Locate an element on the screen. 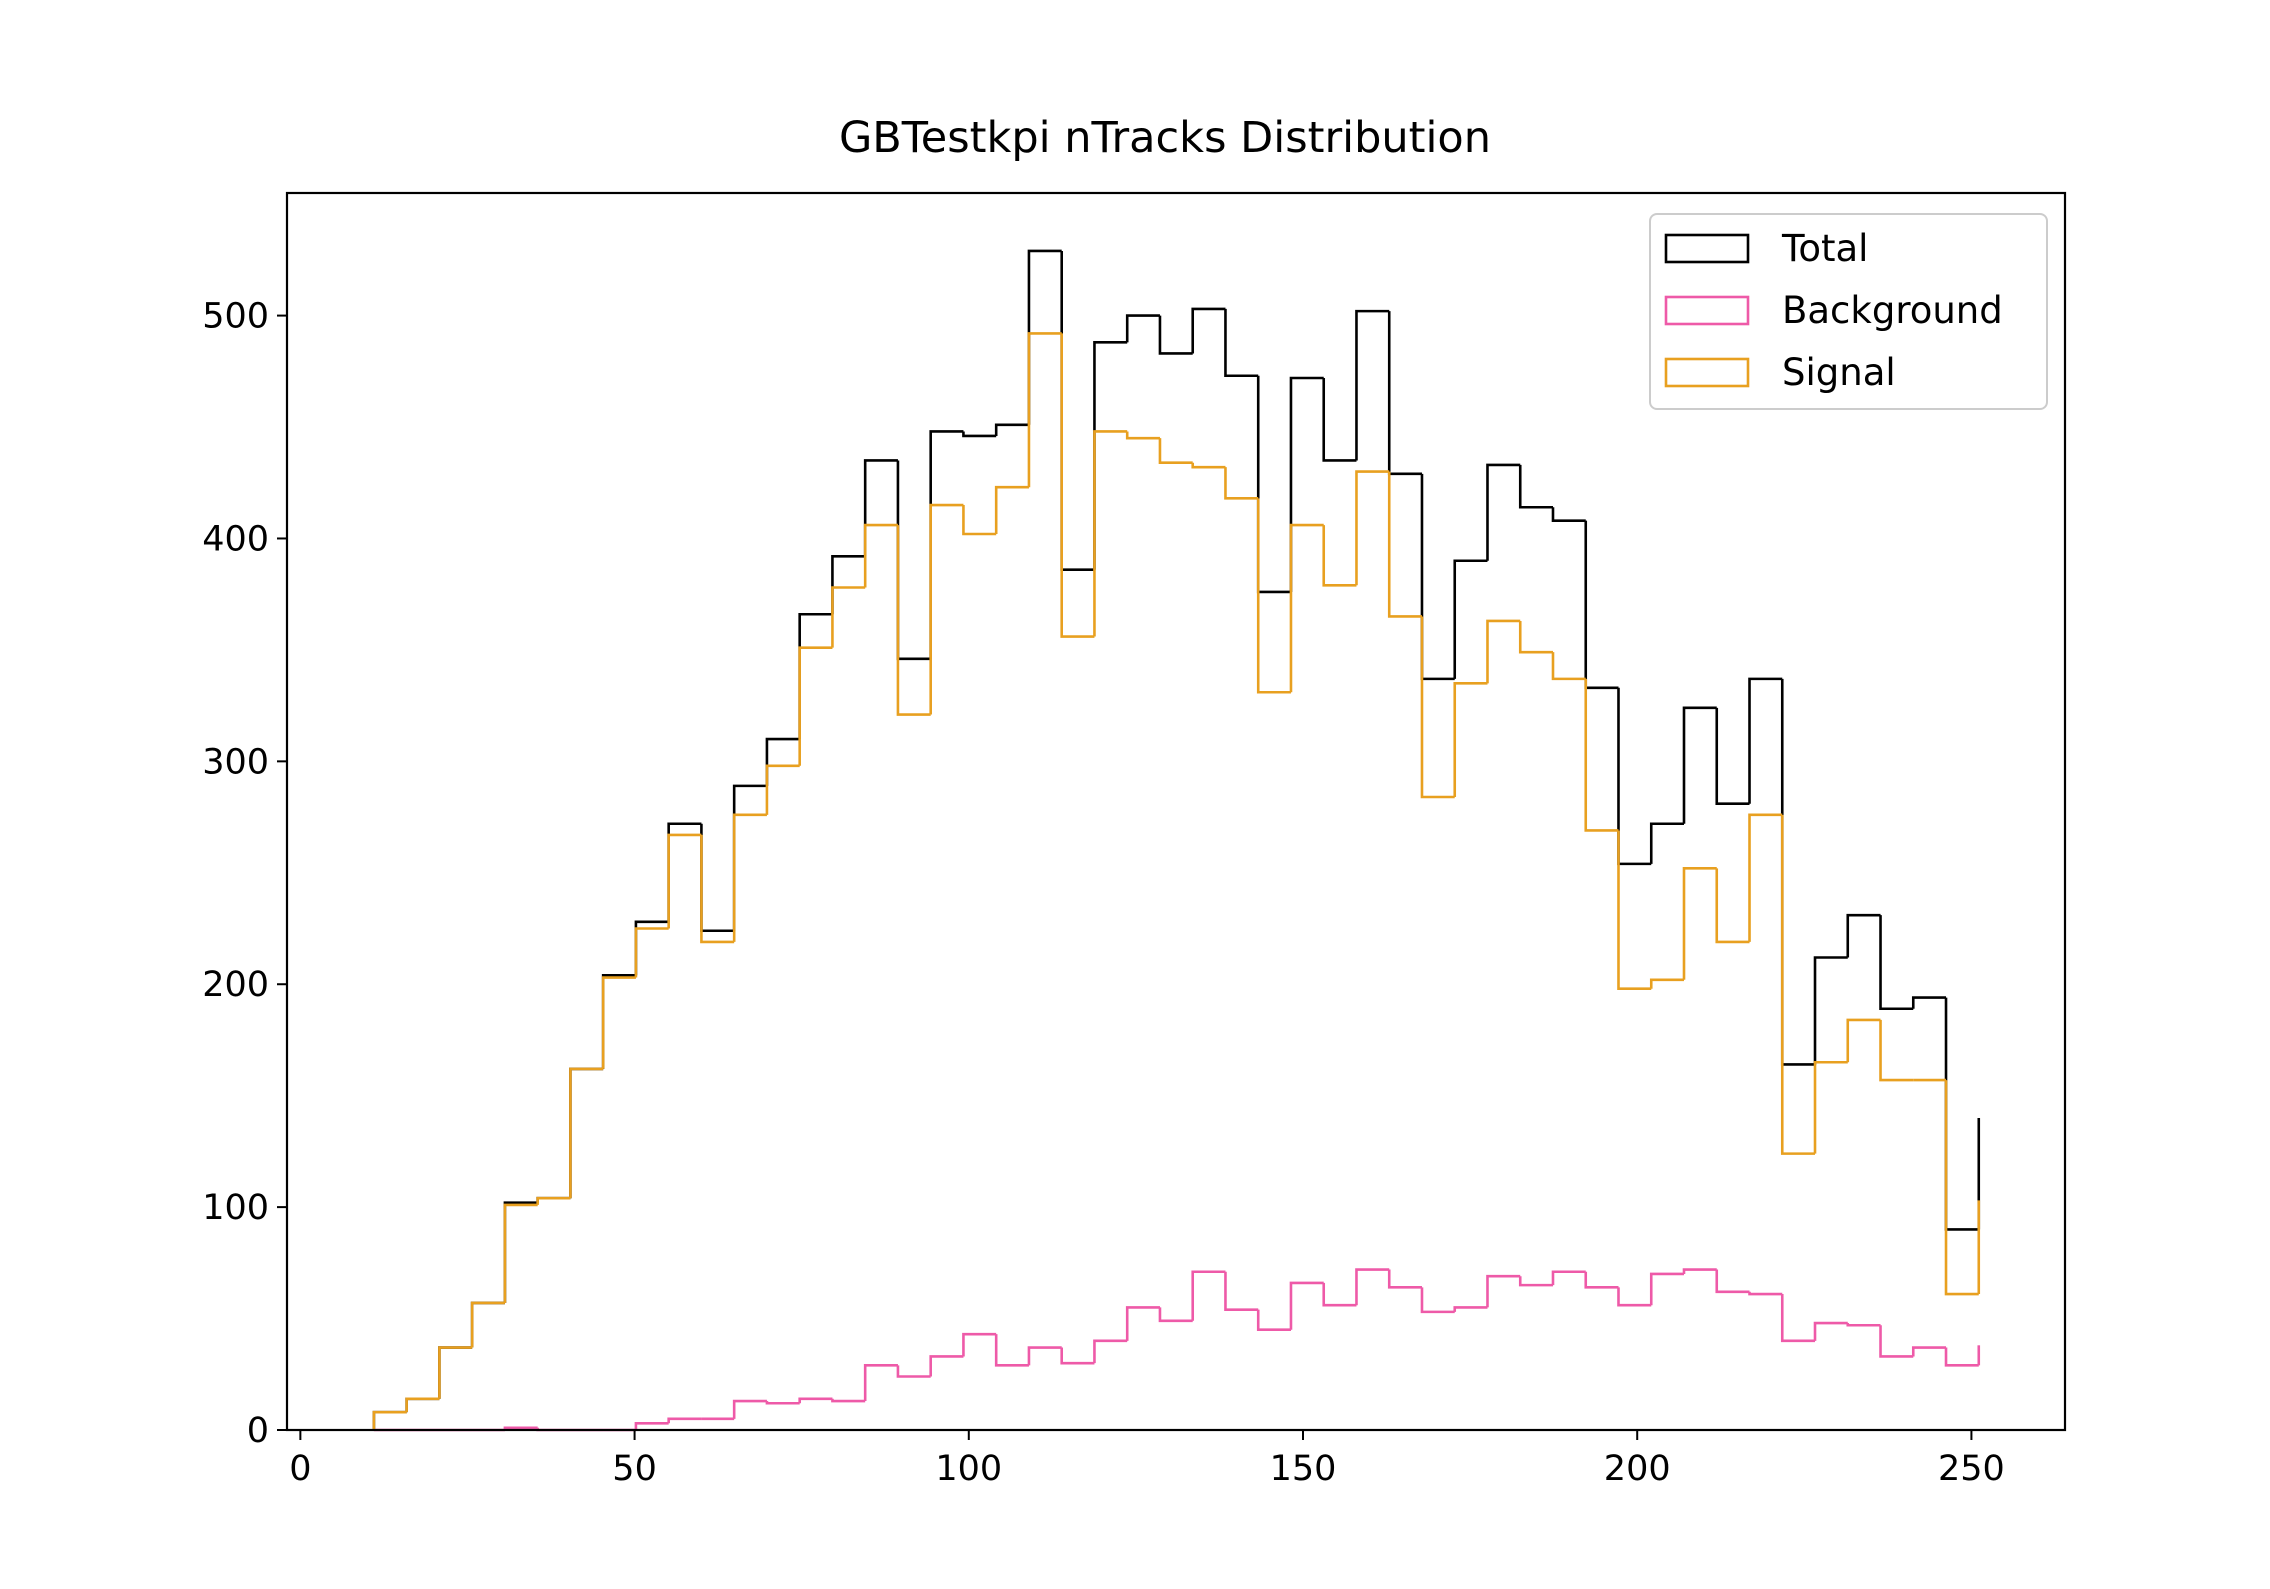 The image size is (2270, 1589). y-tick-label-300: 300 is located at coordinates (235, 762).